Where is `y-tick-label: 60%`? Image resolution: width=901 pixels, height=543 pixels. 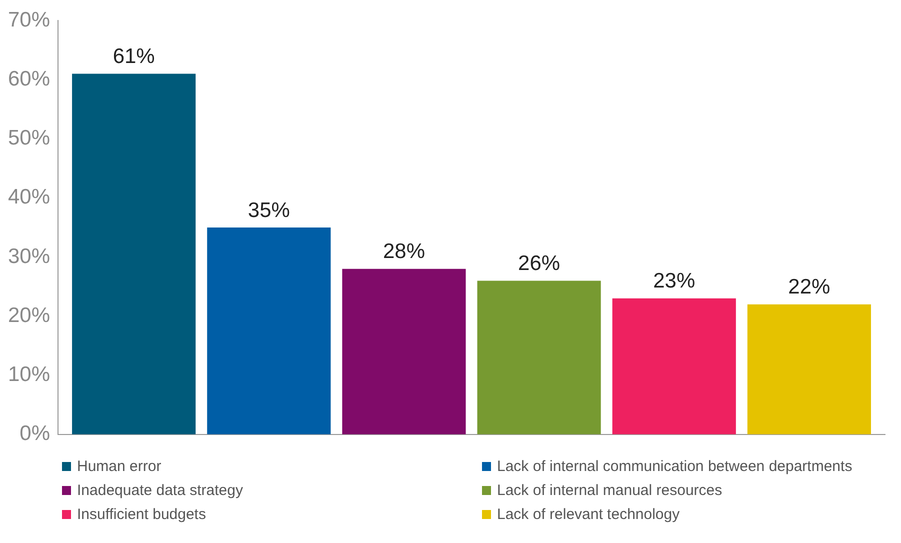
y-tick-label: 60% is located at coordinates (29, 79).